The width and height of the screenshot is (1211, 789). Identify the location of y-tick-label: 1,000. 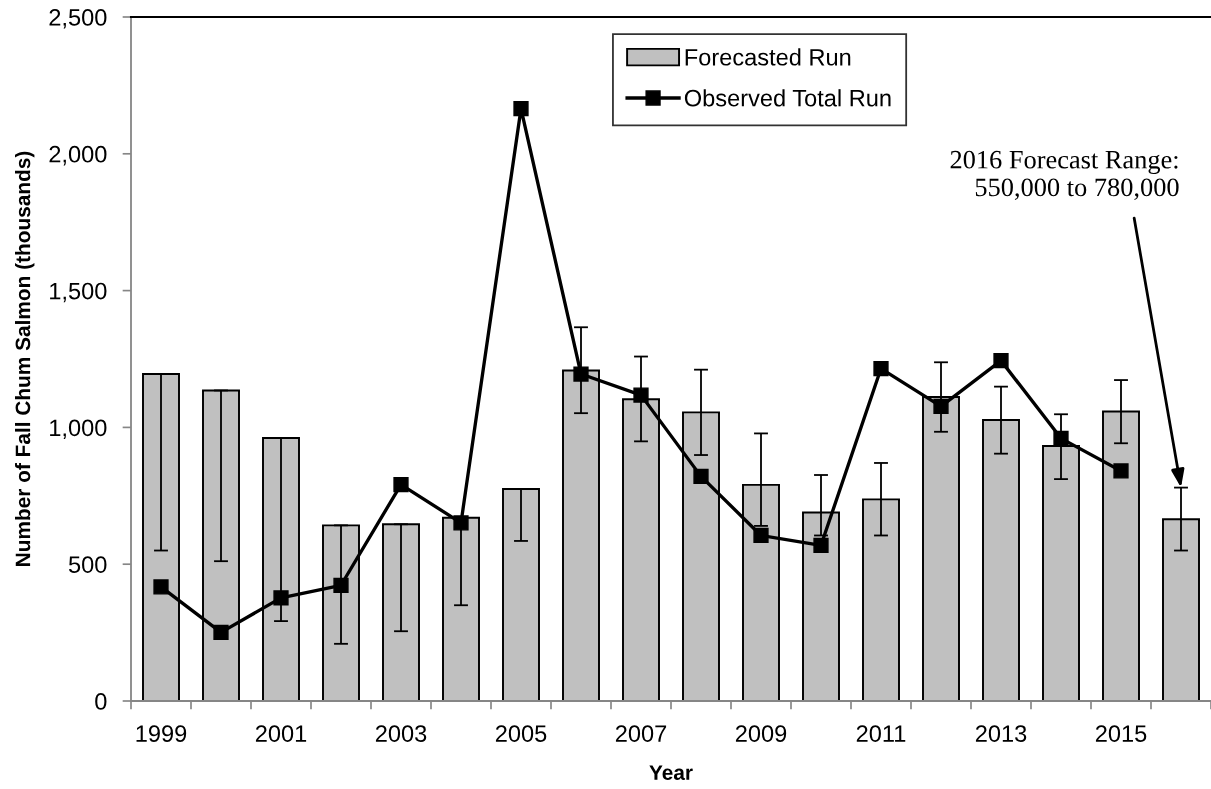
(78, 429).